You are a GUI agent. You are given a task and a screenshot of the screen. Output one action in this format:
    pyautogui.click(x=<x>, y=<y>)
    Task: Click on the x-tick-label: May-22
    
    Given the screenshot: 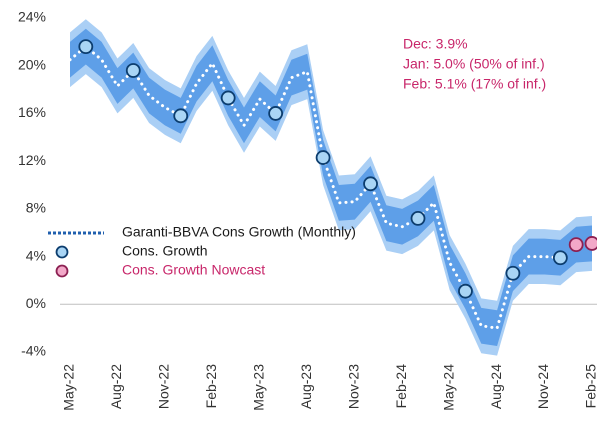 What is the action you would take?
    pyautogui.click(x=69, y=387)
    